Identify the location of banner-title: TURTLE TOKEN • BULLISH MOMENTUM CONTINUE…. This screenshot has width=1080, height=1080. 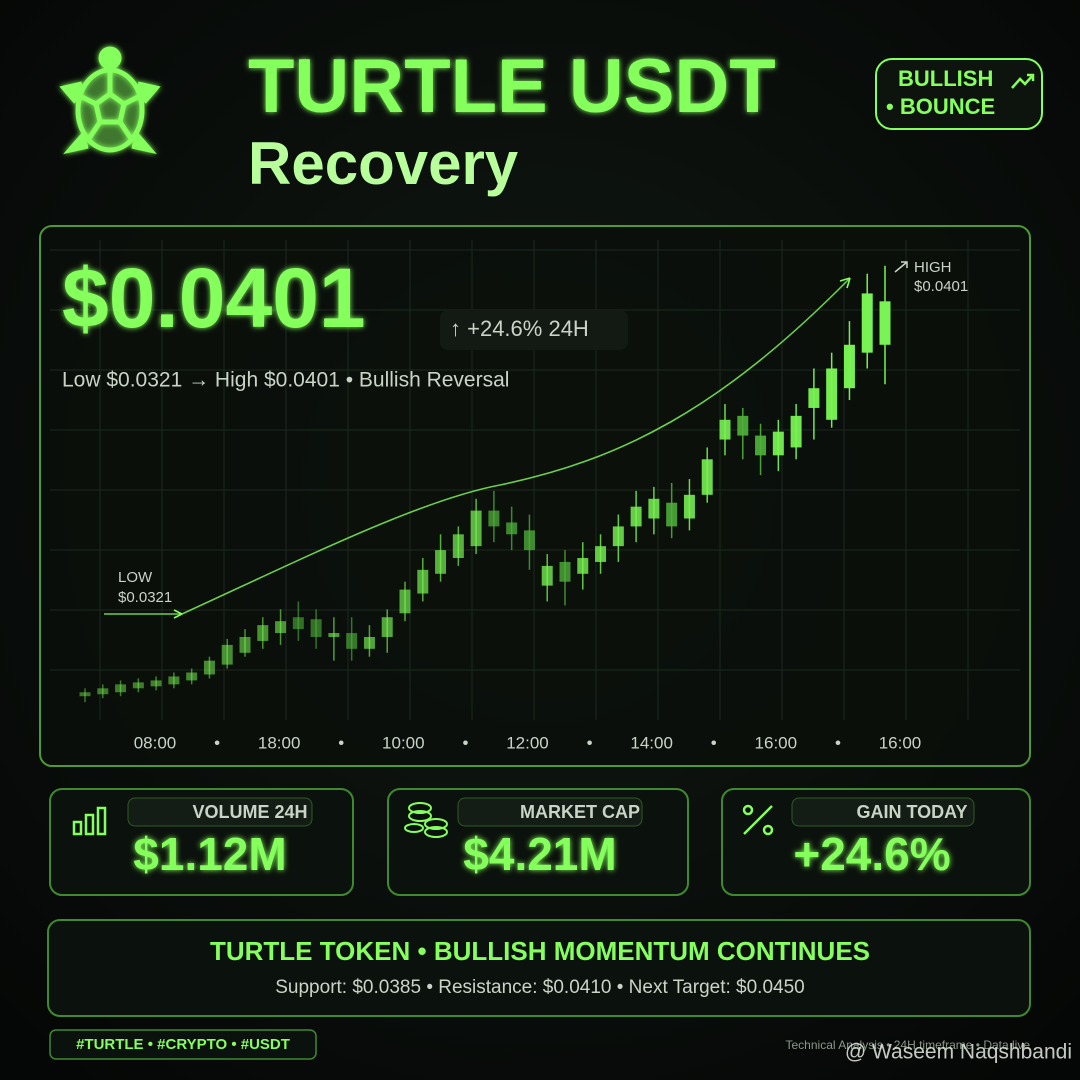
(540, 951).